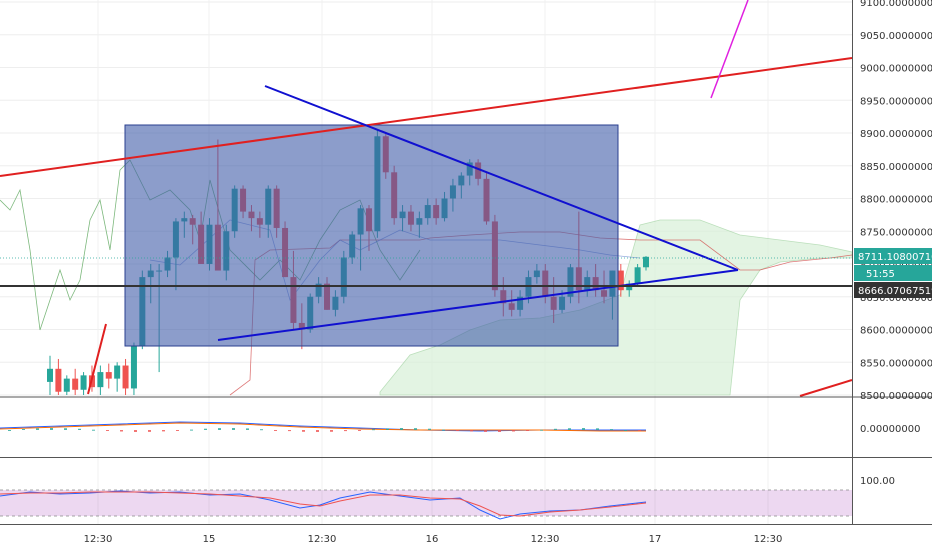 The image size is (932, 550). I want to click on rsi-d-line, so click(323, 504).